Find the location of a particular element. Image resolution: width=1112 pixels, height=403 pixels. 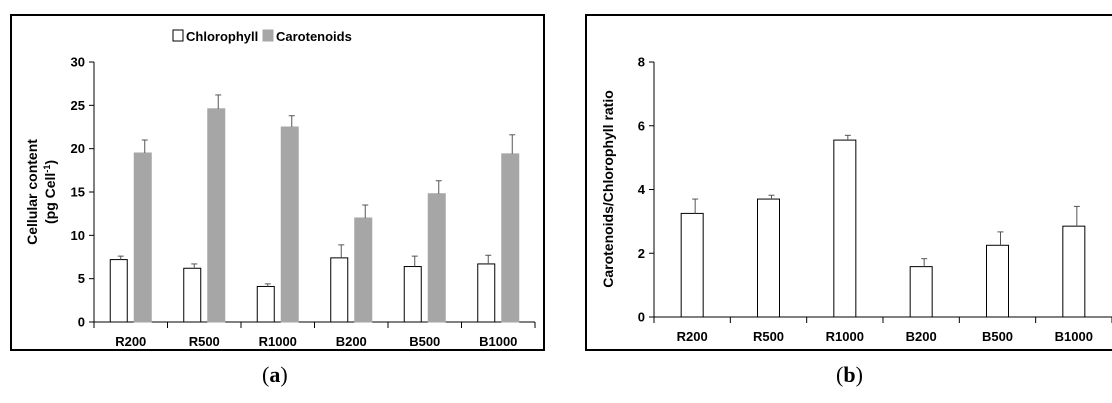

bar-ratio-r500 is located at coordinates (768, 258).